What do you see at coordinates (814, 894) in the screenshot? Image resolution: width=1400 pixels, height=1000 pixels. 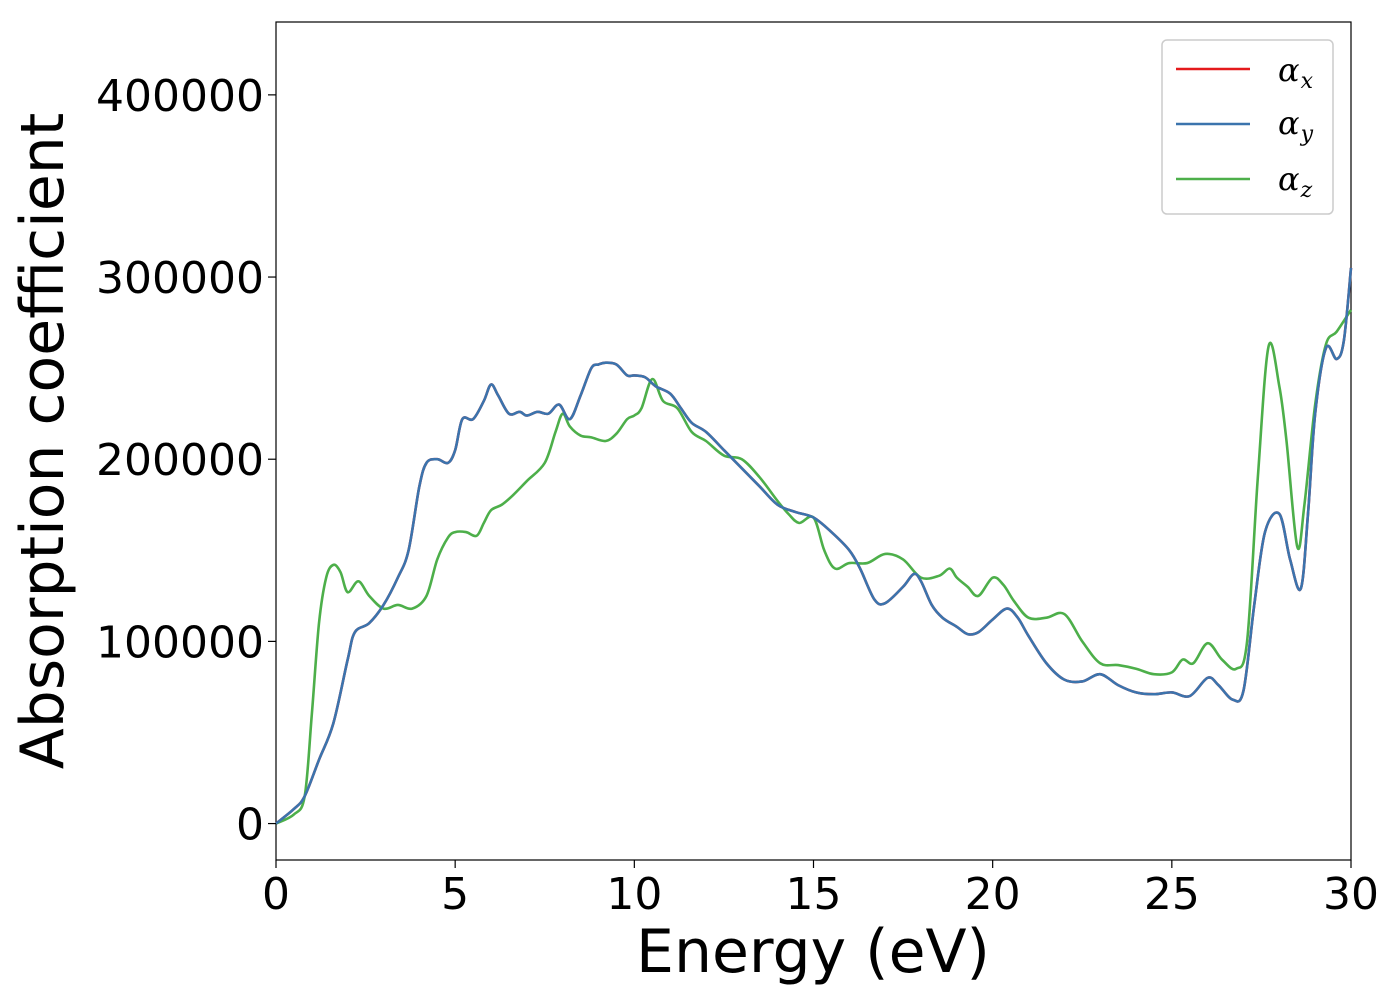 I see `x-tick-label: 15` at bounding box center [814, 894].